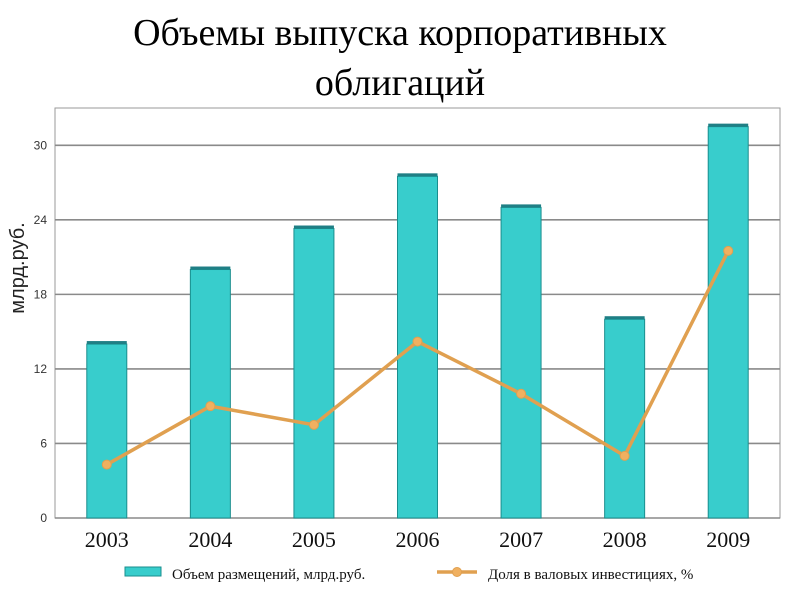  I want to click on line-point-2009, so click(728, 250).